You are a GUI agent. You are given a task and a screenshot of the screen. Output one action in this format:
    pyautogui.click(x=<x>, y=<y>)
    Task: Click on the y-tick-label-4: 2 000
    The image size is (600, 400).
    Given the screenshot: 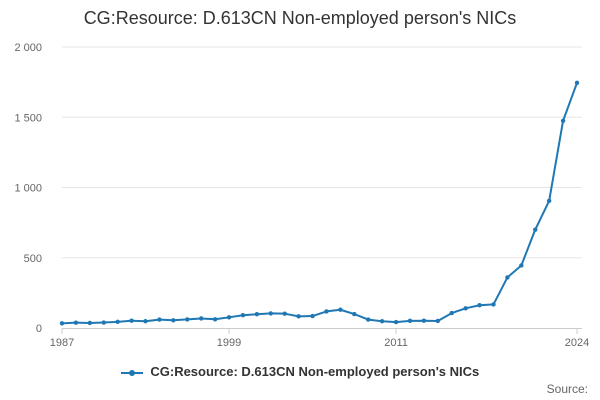 What is the action you would take?
    pyautogui.click(x=28, y=48)
    